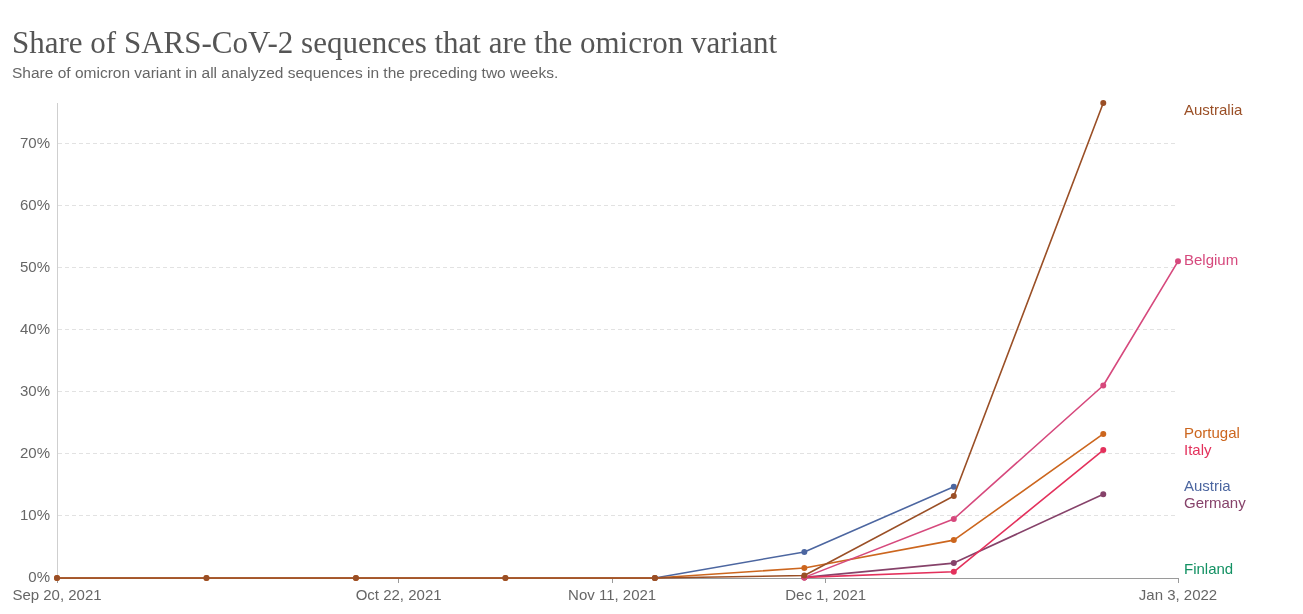 This screenshot has width=1303, height=614. Describe the element at coordinates (826, 595) in the screenshot. I see `x-tick-label: Dec 1, 2021` at that location.